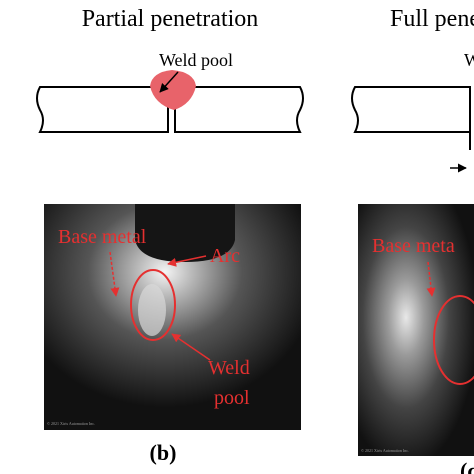 The width and height of the screenshot is (474, 474). What do you see at coordinates (432, 19) in the screenshot?
I see `panel-title: Full pene` at bounding box center [432, 19].